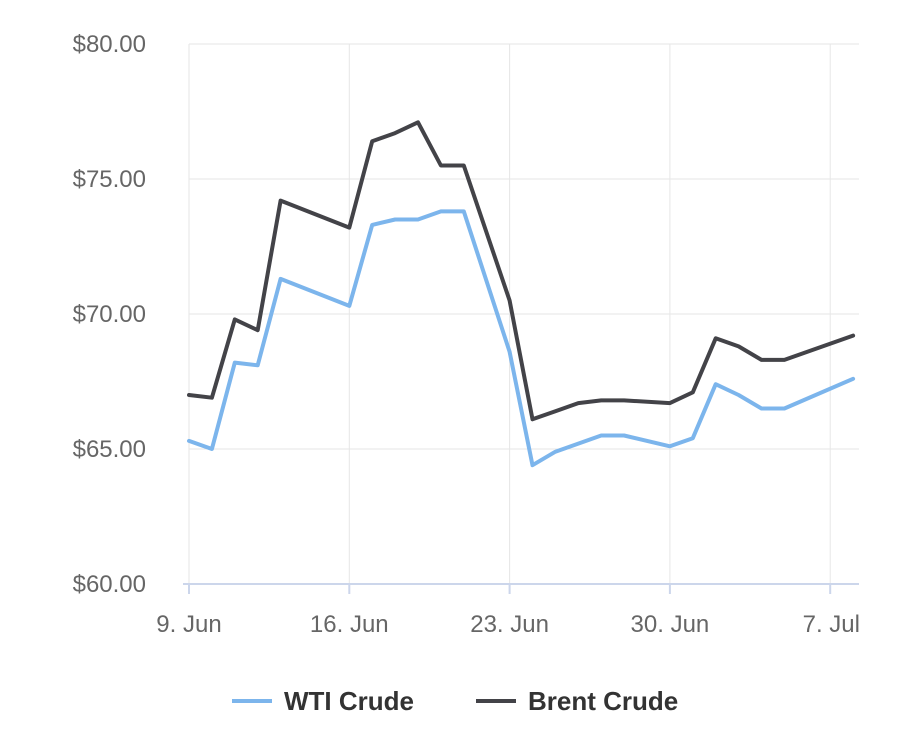  What do you see at coordinates (109, 44) in the screenshot?
I see `y-tick-label: $80.00` at bounding box center [109, 44].